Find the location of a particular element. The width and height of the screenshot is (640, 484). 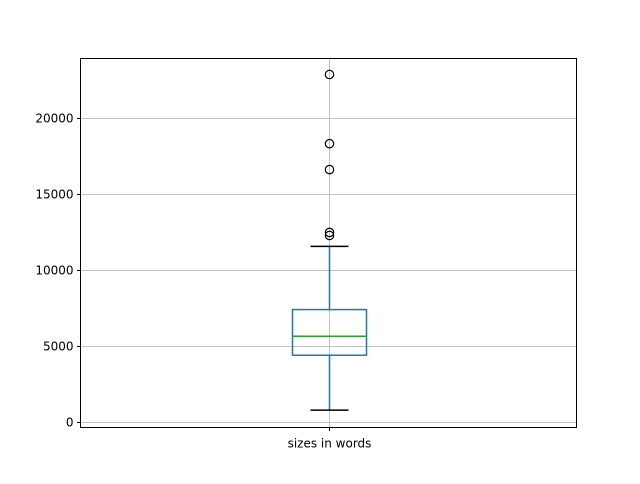

plot-marks is located at coordinates (329, 240).